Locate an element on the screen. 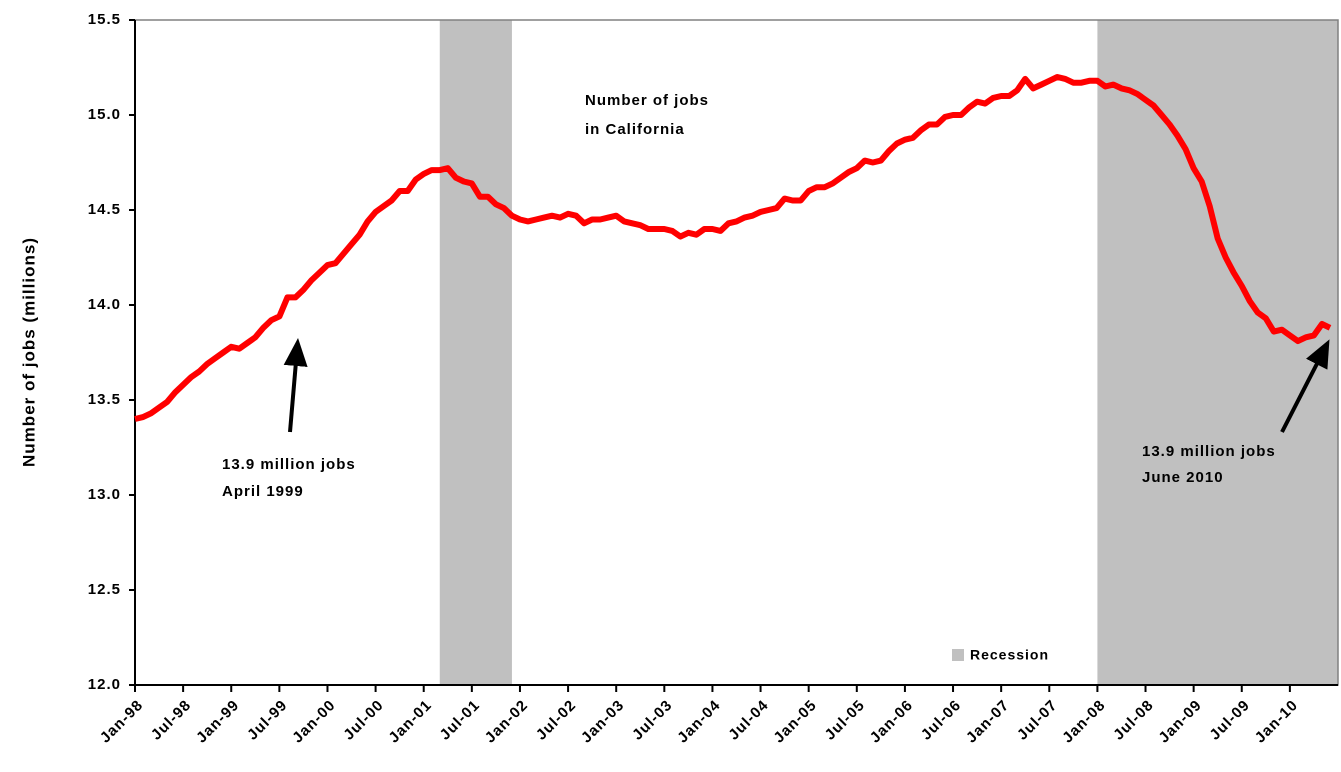 Image resolution: width=1341 pixels, height=772 pixels. x-tick-label: Jul-03 is located at coordinates (652, 720).